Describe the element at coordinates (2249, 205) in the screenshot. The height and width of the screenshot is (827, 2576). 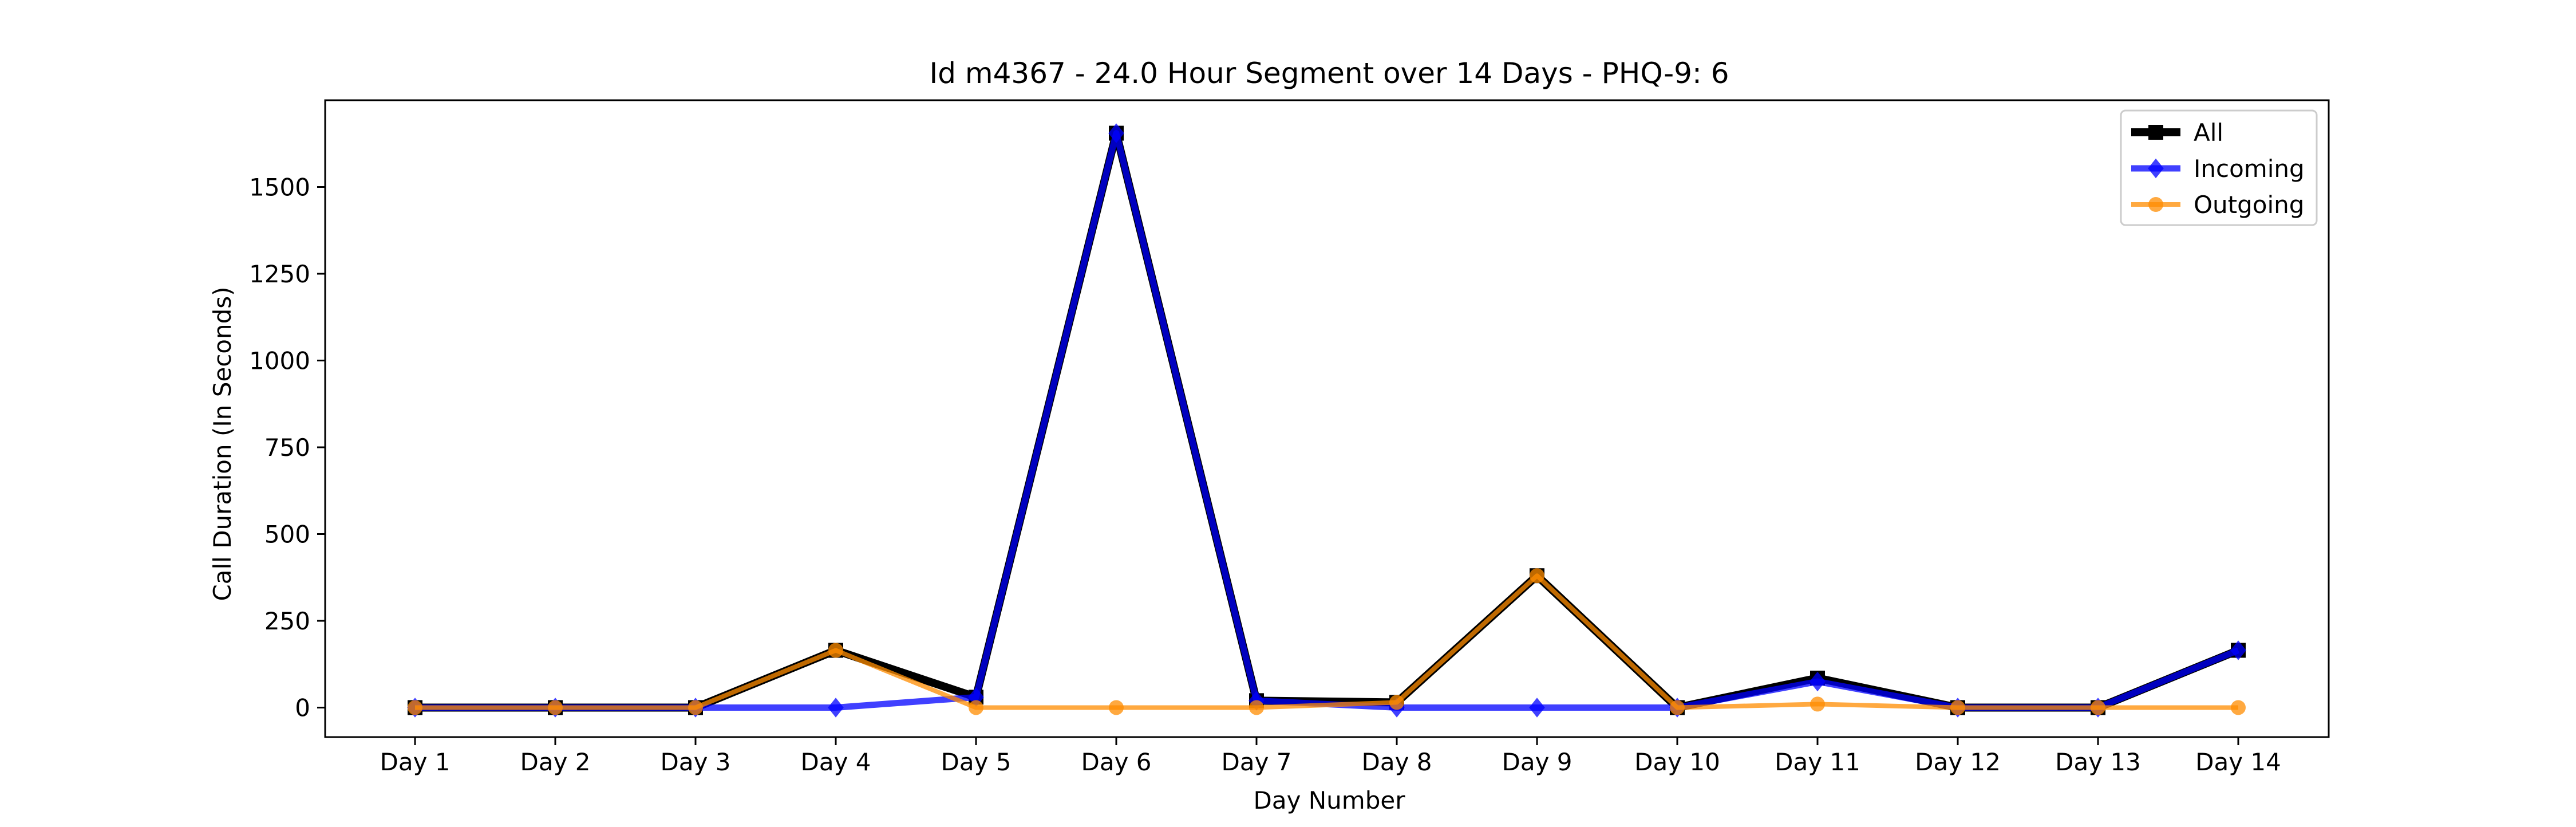
I see `legend-label-outgoing: Outgoing` at that location.